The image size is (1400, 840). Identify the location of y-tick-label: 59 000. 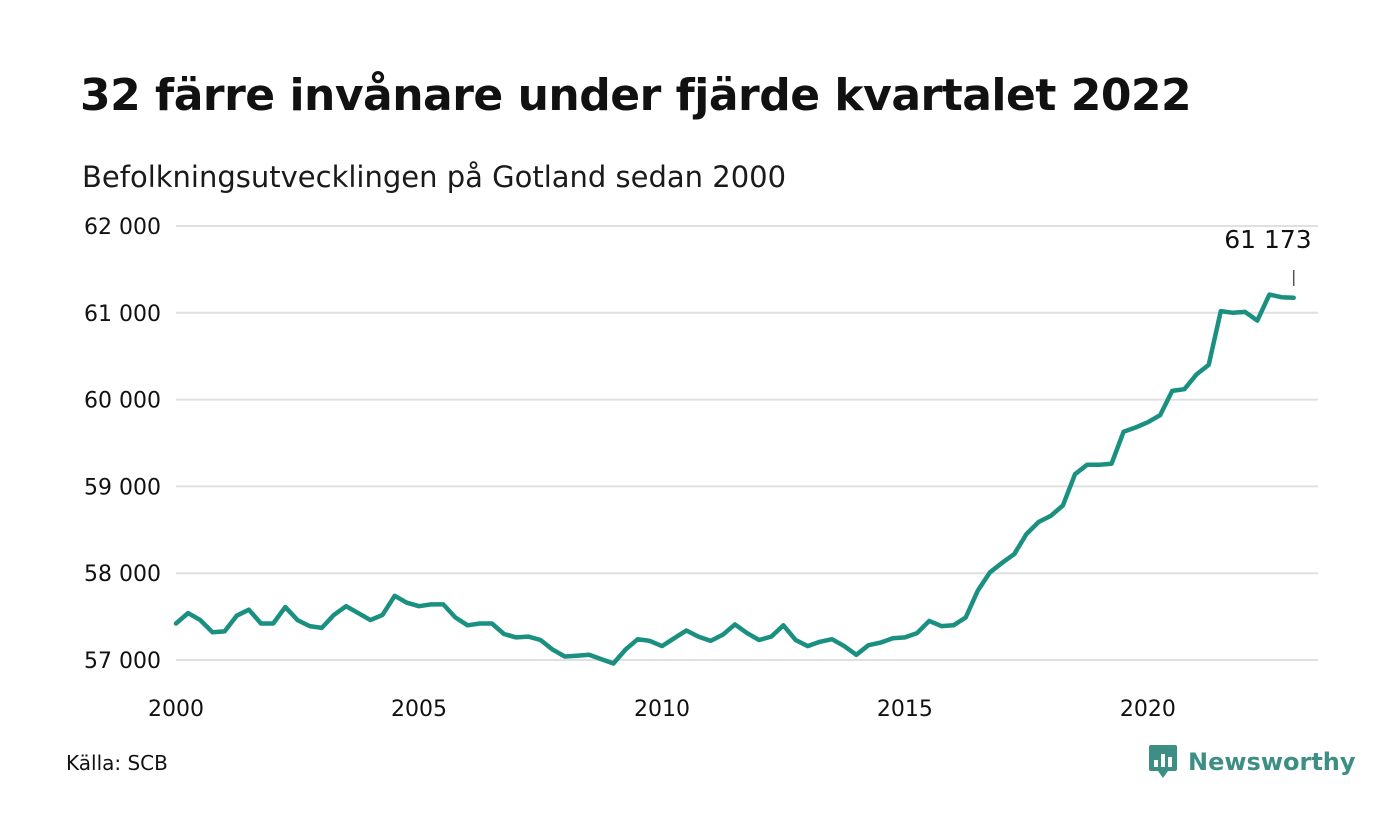
(122, 487).